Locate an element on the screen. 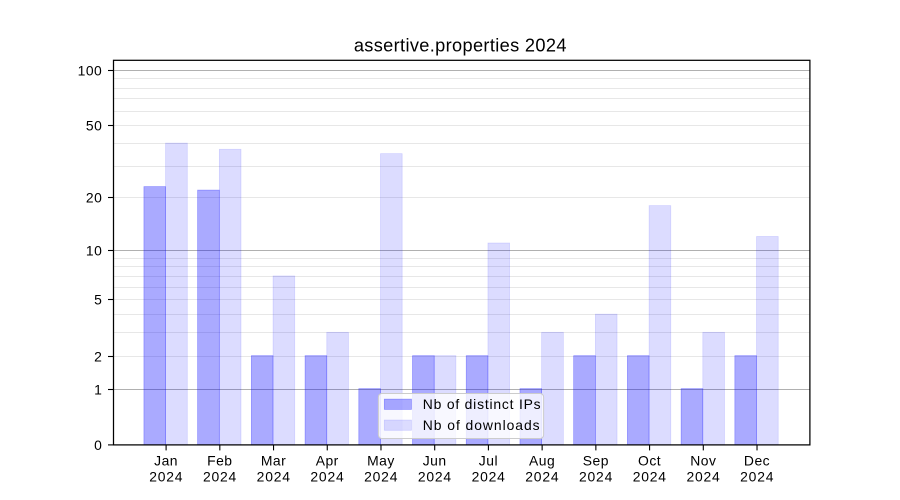 This screenshot has height=500, width=900. svg-text: Jan is located at coordinates (166, 461).